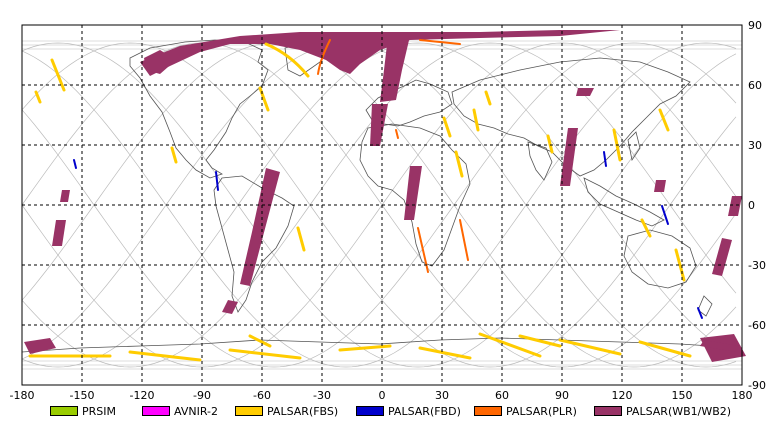 The height and width of the screenshot is (430, 770). What do you see at coordinates (424, 411) in the screenshot?
I see `legend-label: PALSAR(FBD)` at bounding box center [424, 411].